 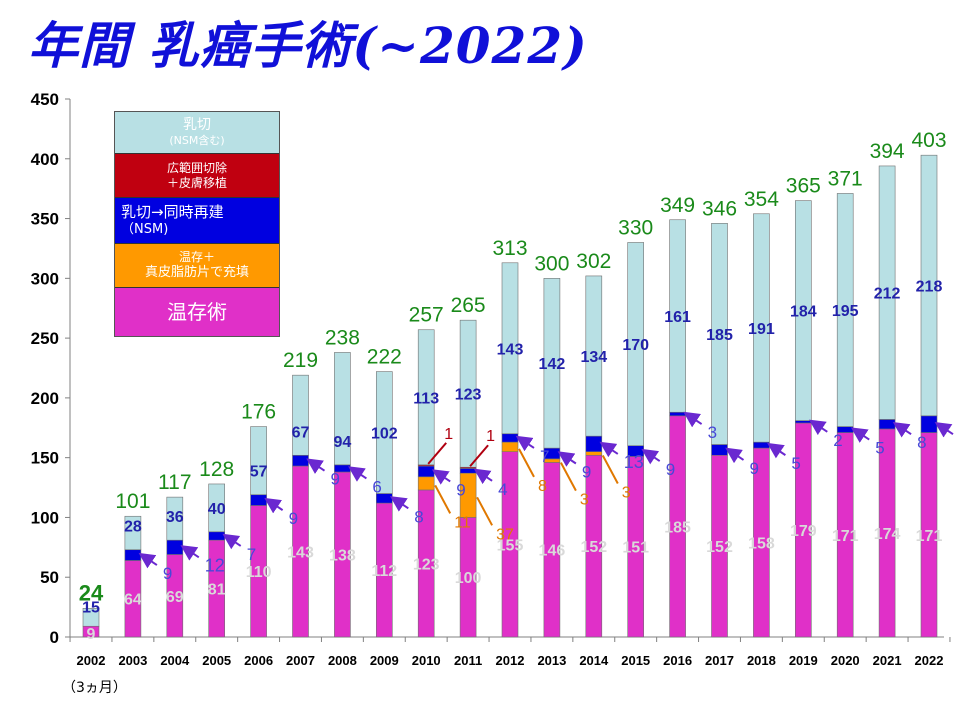 What do you see at coordinates (448, 434) in the screenshot?
I see `wide-excision-label: 1` at bounding box center [448, 434].